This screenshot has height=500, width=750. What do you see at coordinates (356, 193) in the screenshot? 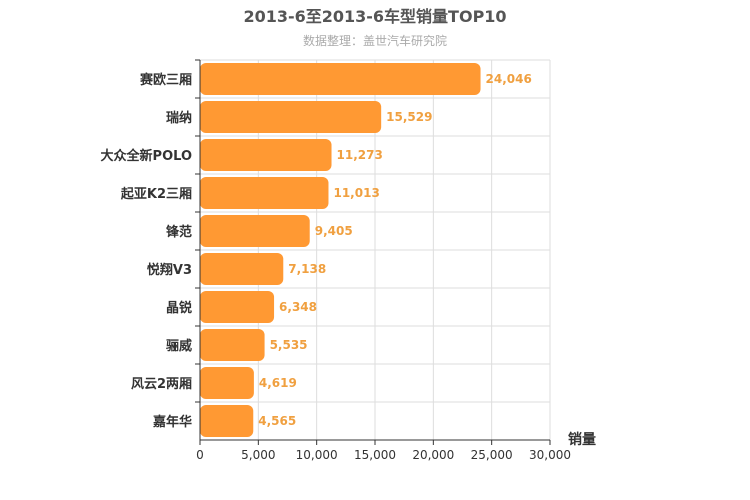
I see `bar-value-label: 11,013` at bounding box center [356, 193].